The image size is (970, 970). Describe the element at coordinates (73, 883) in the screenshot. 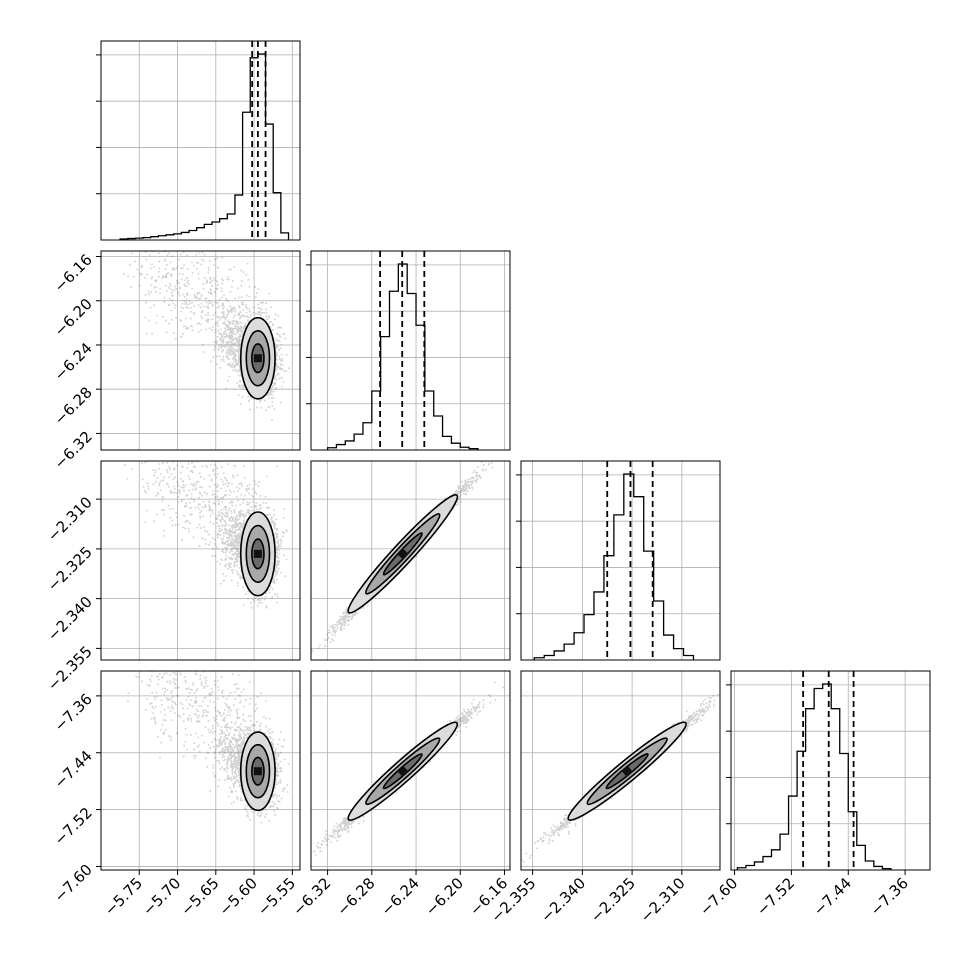

I see `ytick-label-3-0: −7.60` at that location.